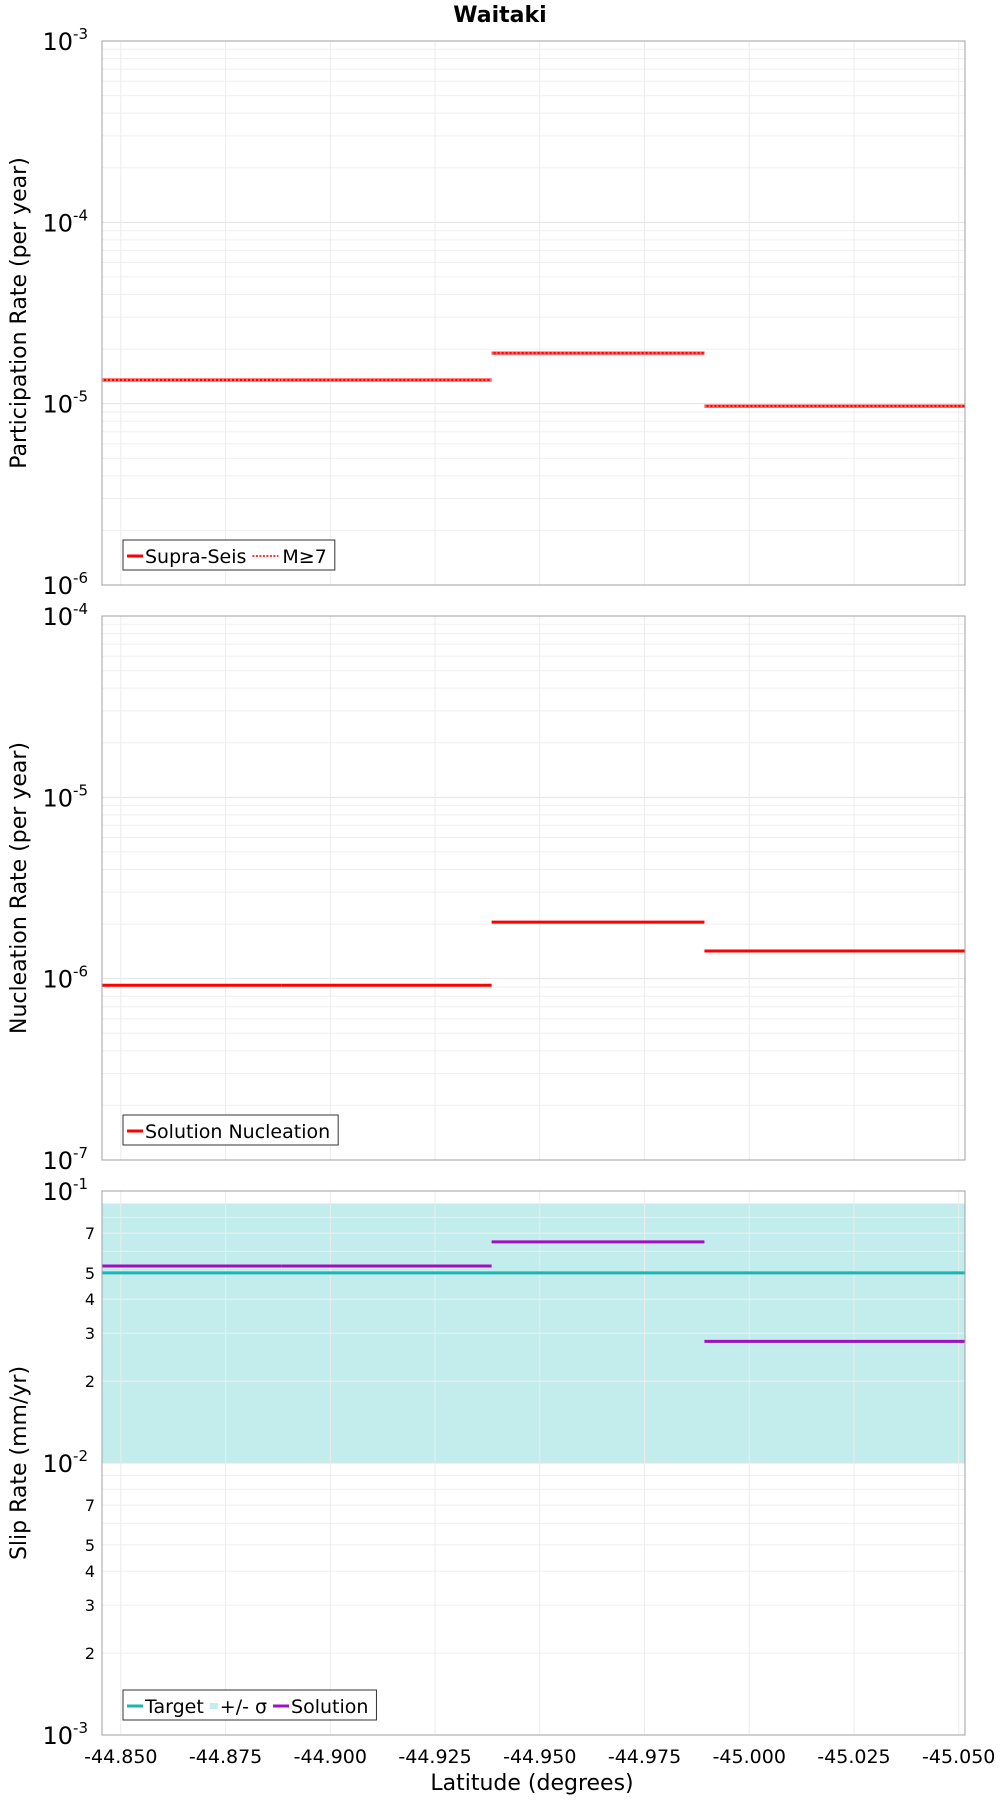  I want to click on legend: Supra-Seis M≥7, so click(229, 555).